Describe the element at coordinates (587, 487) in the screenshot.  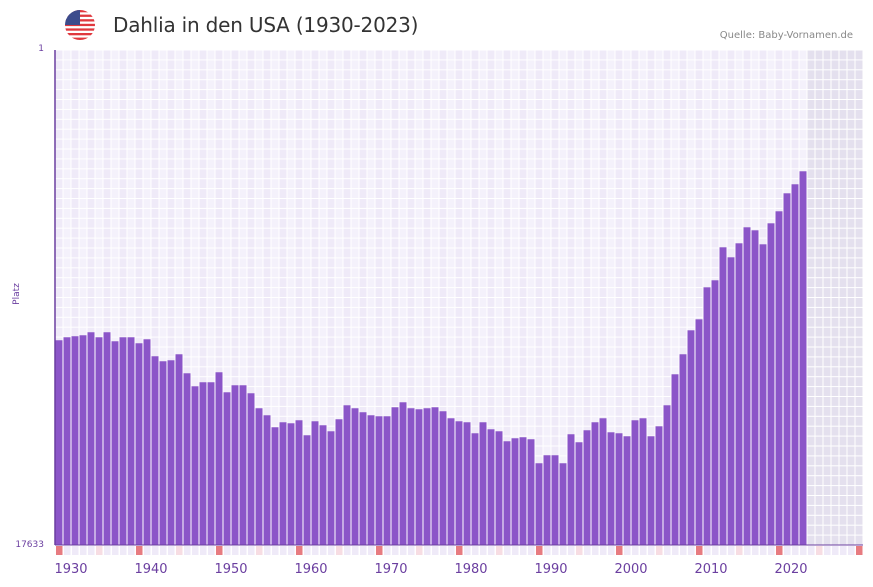
I see `bar-1996` at that location.